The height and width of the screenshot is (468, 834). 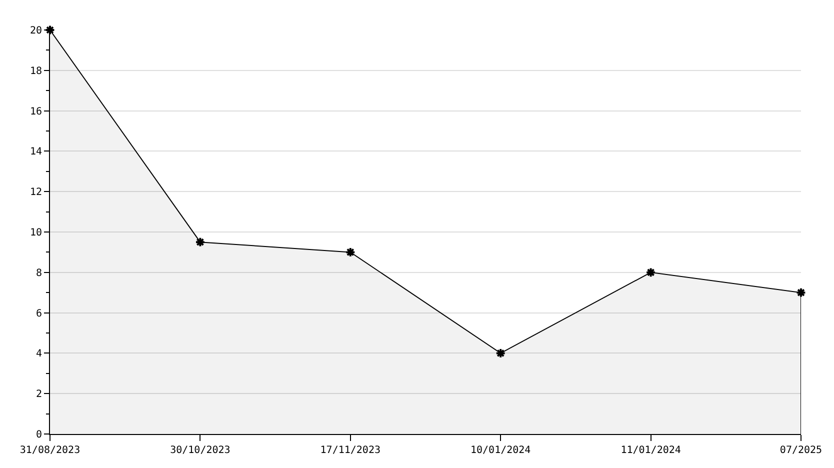 What do you see at coordinates (801, 450) in the screenshot?
I see `x-tick-label: 07/2025` at bounding box center [801, 450].